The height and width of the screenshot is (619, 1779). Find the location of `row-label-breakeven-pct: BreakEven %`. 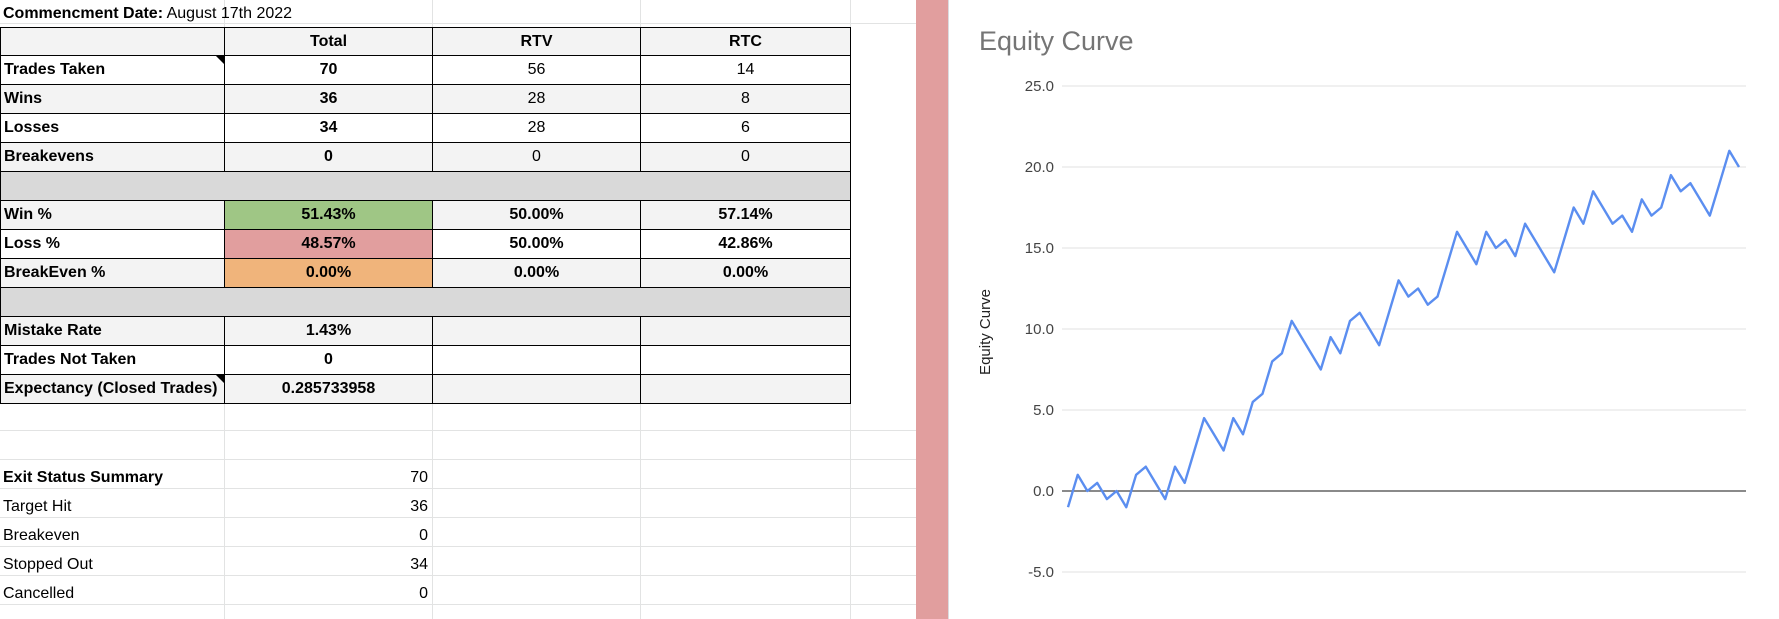

row-label-breakeven-pct: BreakEven % is located at coordinates (112, 273).